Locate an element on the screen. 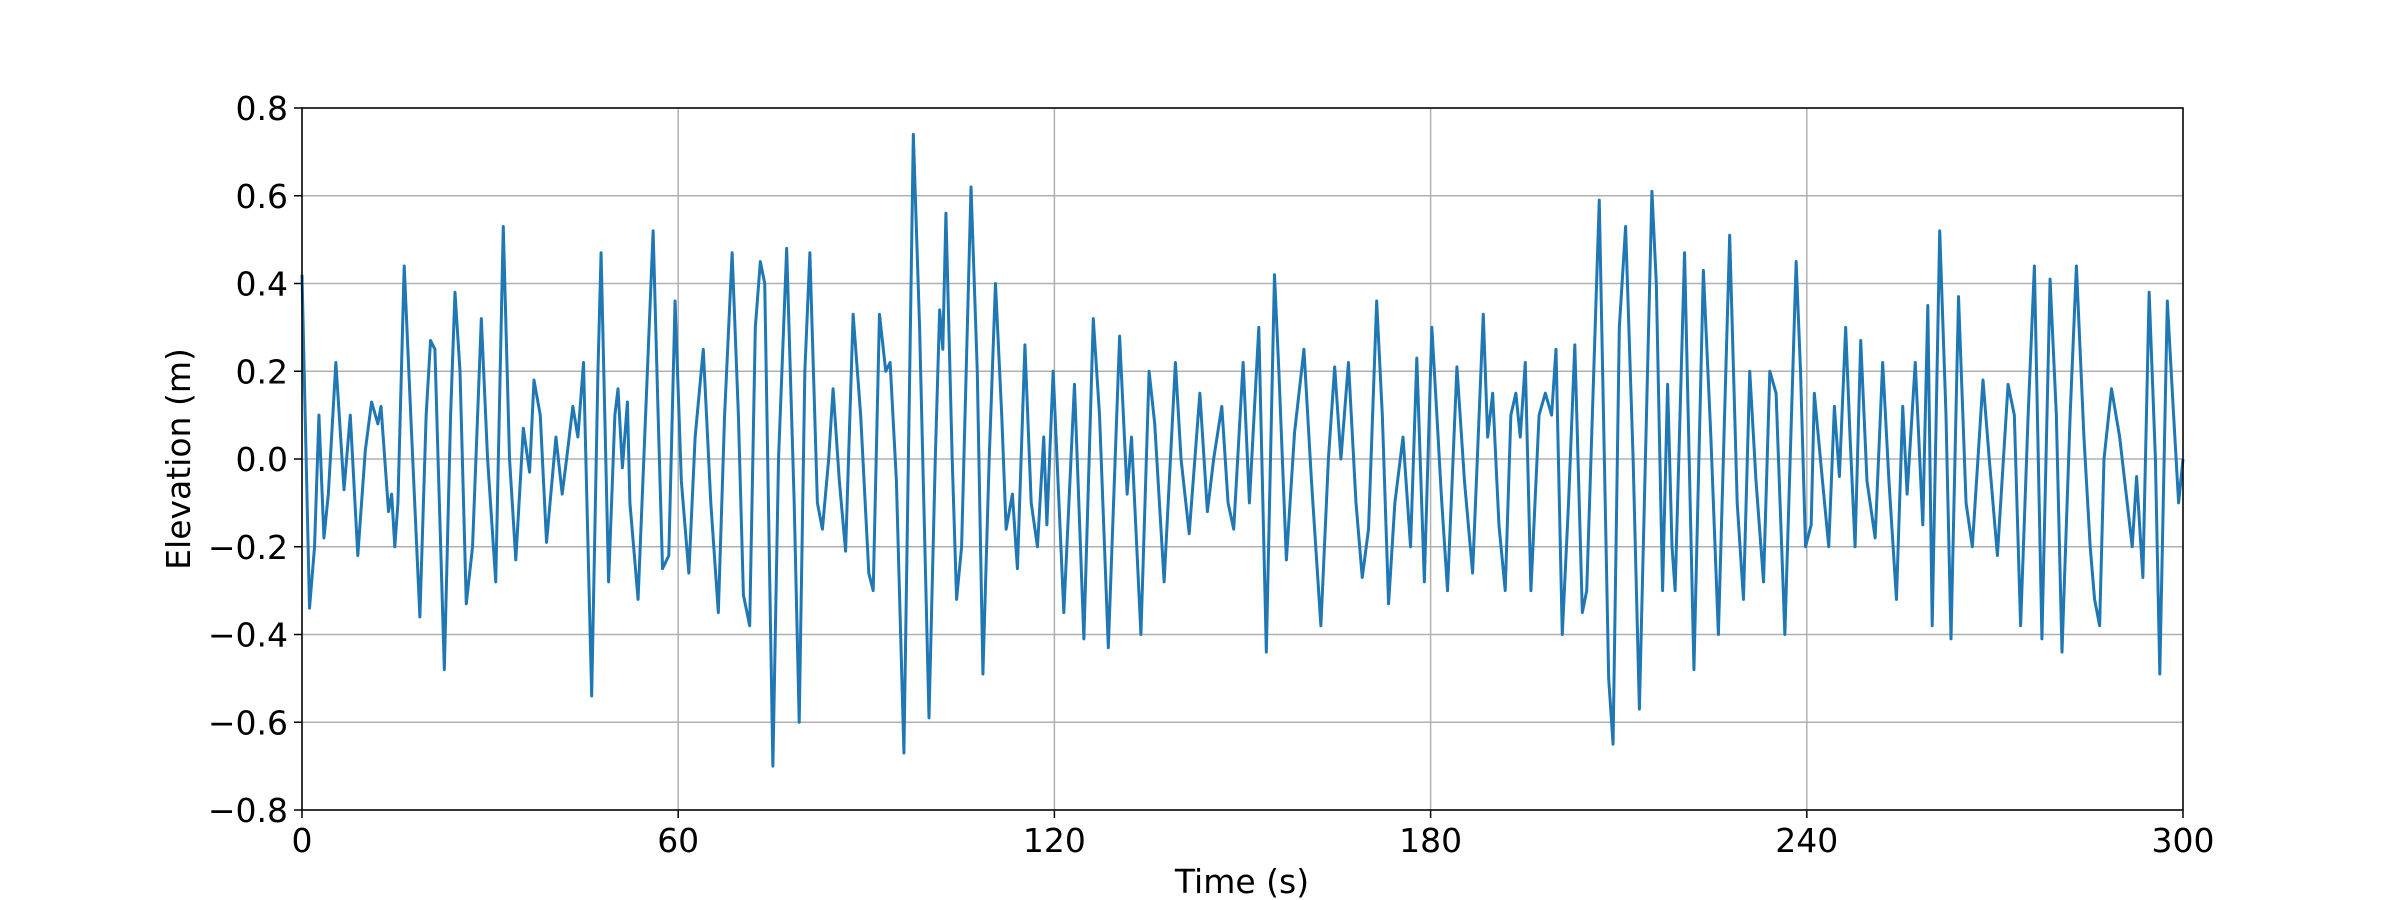 The image size is (2400, 900). y-tick-label: 0.8 is located at coordinates (262, 108).